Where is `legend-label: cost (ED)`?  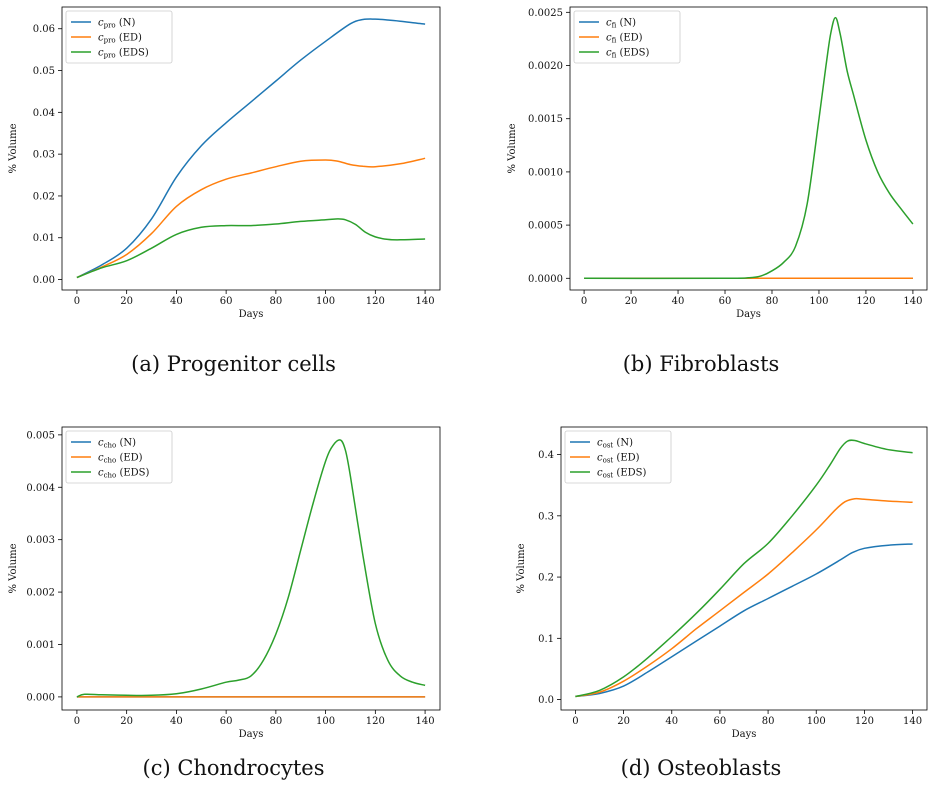
legend-label: cost (ED) is located at coordinates (618, 459).